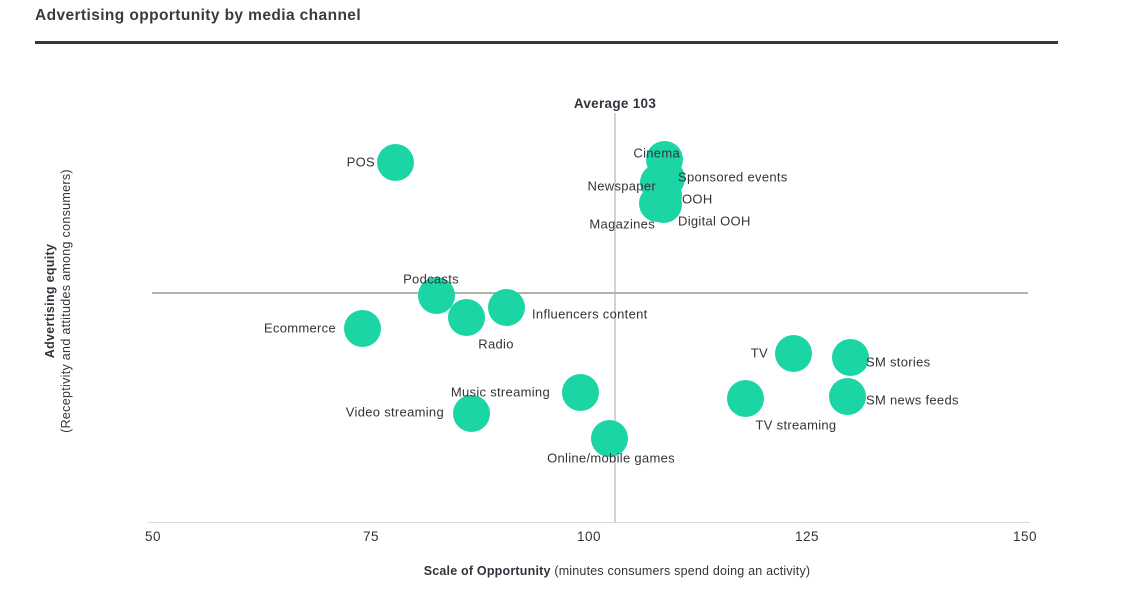 The height and width of the screenshot is (601, 1125). I want to click on point-label-radio: Radio, so click(496, 344).